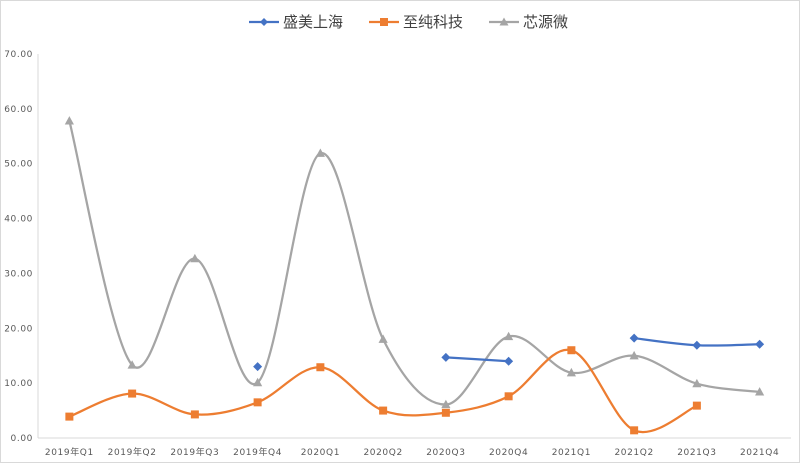 This screenshot has height=464, width=800. What do you see at coordinates (18, 110) in the screenshot?
I see `y-tick-label-6: 60.00` at bounding box center [18, 110].